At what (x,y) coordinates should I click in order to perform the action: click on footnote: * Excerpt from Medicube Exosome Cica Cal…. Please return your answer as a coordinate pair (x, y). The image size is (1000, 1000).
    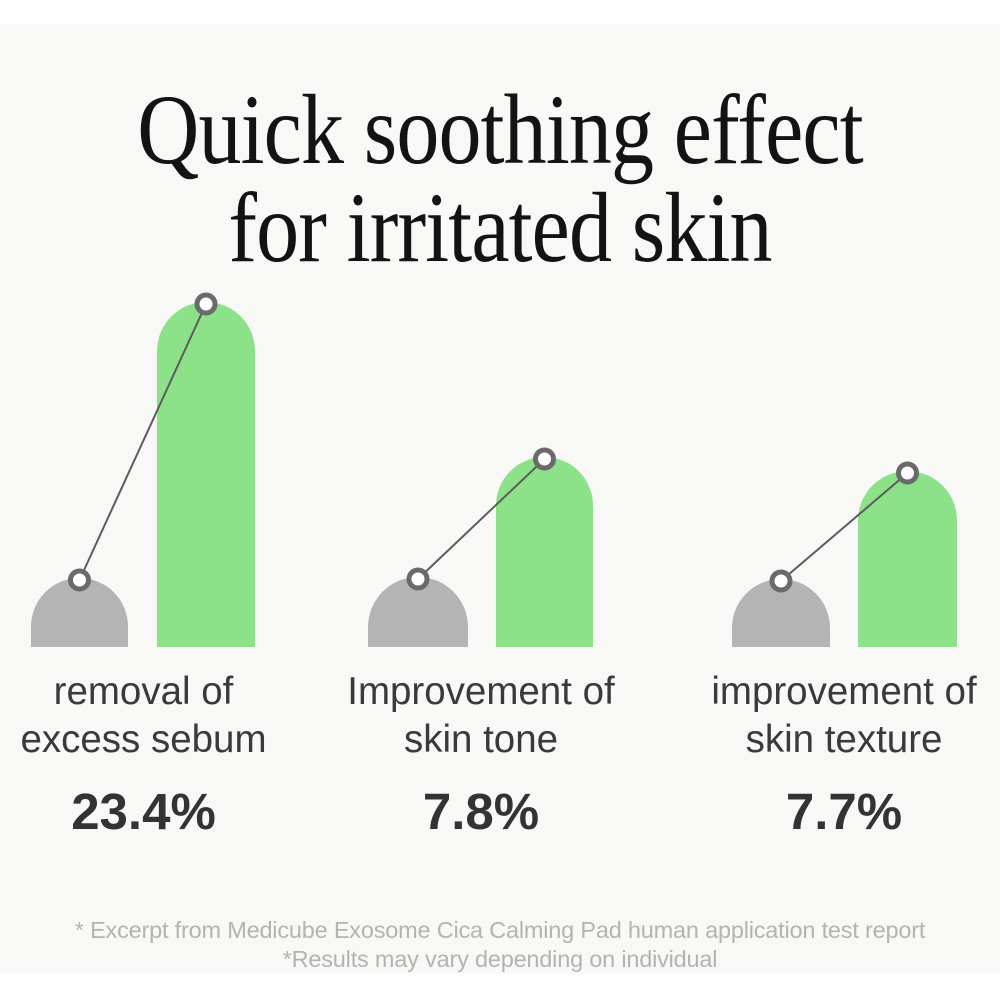
    Looking at the image, I should click on (500, 945).